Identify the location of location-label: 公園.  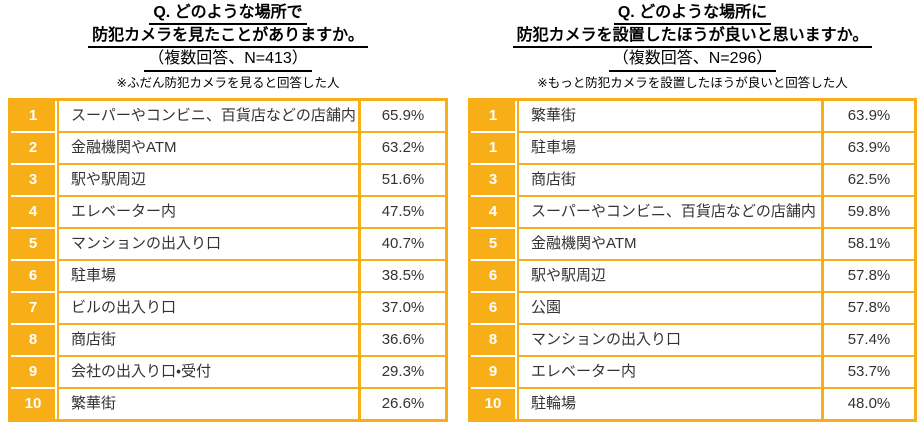
(669, 307).